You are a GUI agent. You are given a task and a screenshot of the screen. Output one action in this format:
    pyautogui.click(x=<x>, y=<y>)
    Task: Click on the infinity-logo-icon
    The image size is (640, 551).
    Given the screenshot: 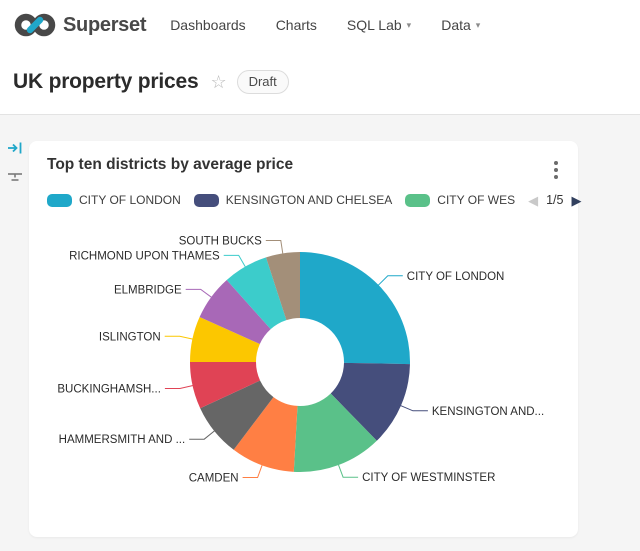 What is the action you would take?
    pyautogui.click(x=35, y=25)
    